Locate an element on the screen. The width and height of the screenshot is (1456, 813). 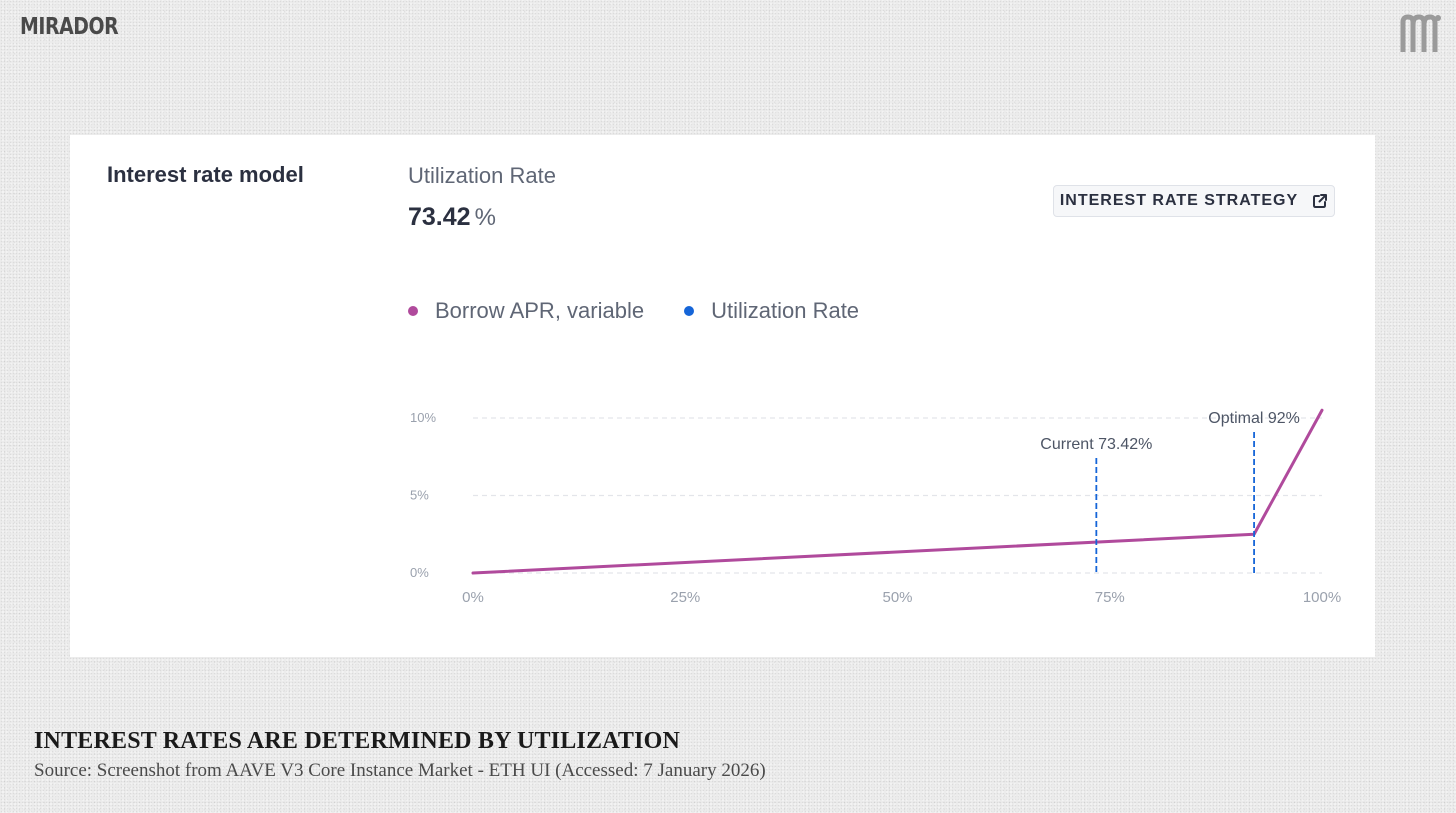
utilization-label: Utilization Rate is located at coordinates (482, 175).